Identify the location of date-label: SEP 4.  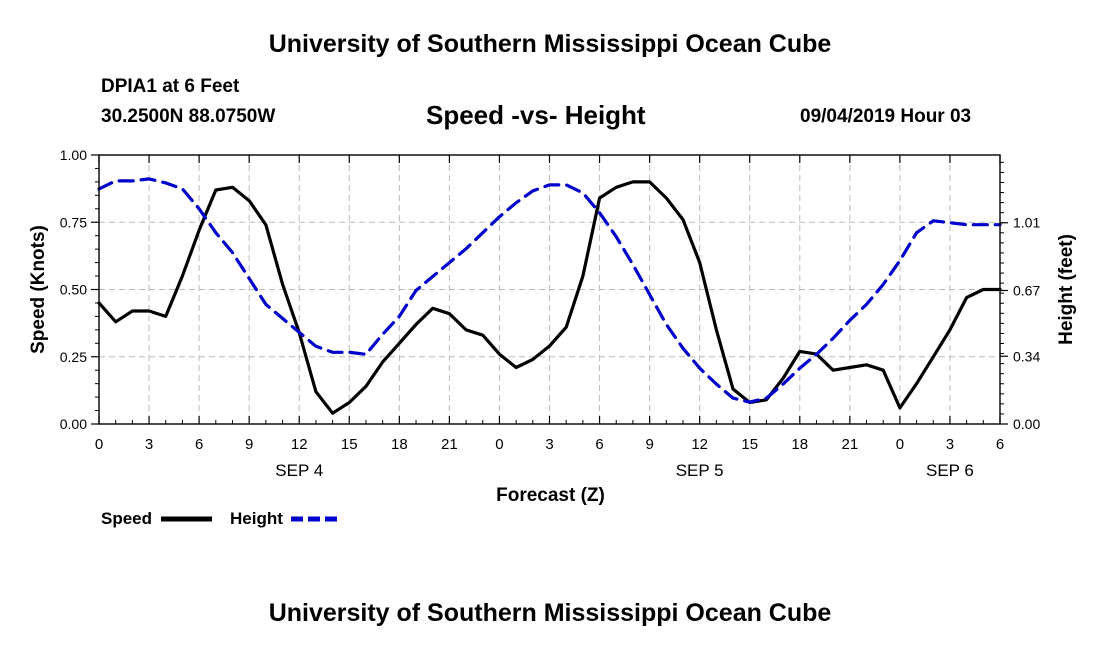
(299, 470).